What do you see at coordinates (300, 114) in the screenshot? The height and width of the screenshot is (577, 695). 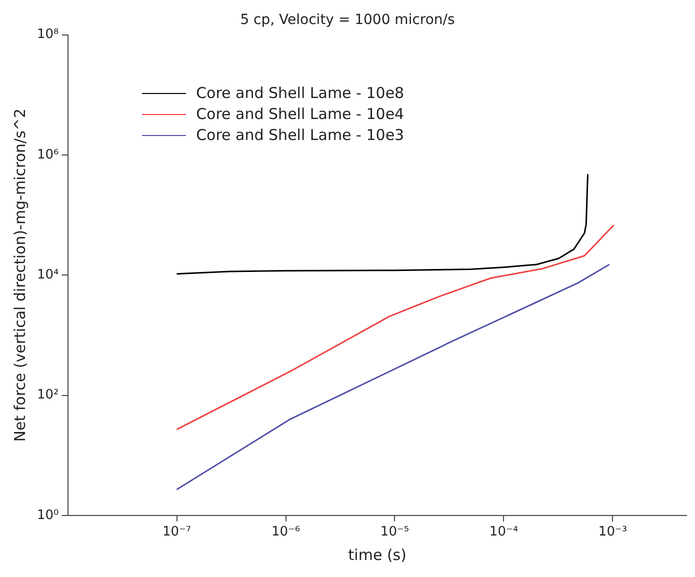 I see `legend-label: Core and Shell Lame - 10e4` at bounding box center [300, 114].